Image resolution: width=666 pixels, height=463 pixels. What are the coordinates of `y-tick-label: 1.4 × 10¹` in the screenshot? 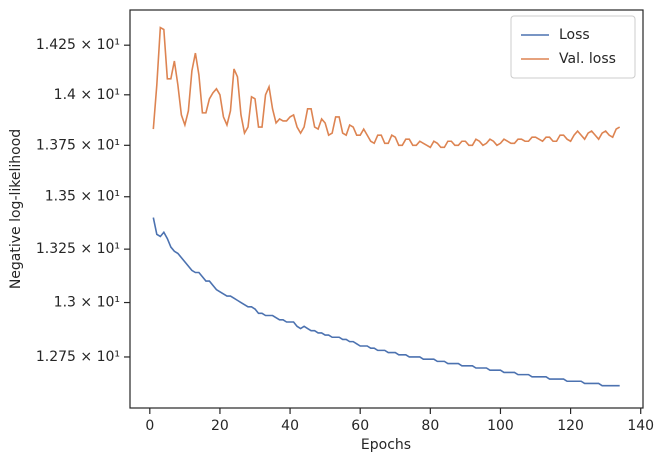 It's located at (87, 95).